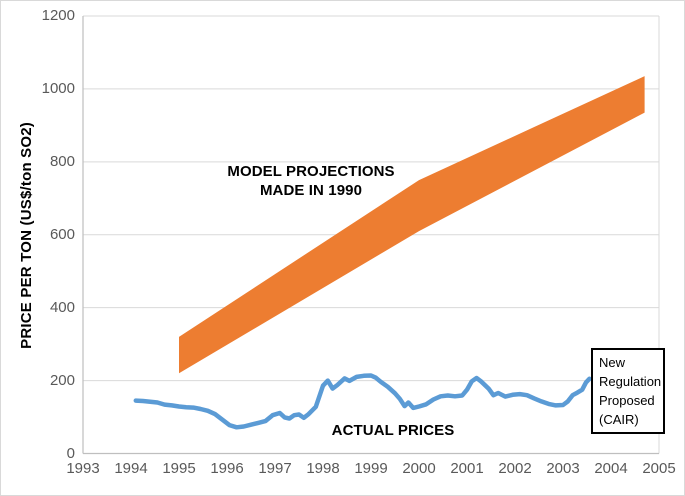  Describe the element at coordinates (323, 468) in the screenshot. I see `x-tick-label: 1998` at that location.